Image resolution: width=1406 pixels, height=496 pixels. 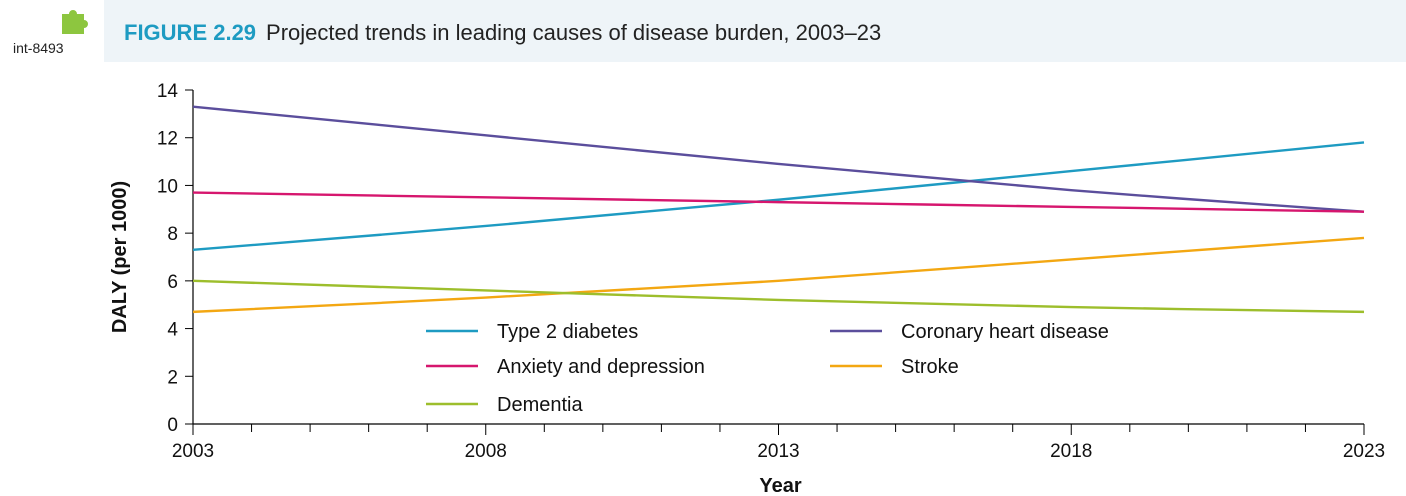 What do you see at coordinates (172, 425) in the screenshot?
I see `y-tick-label: 0` at bounding box center [172, 425].